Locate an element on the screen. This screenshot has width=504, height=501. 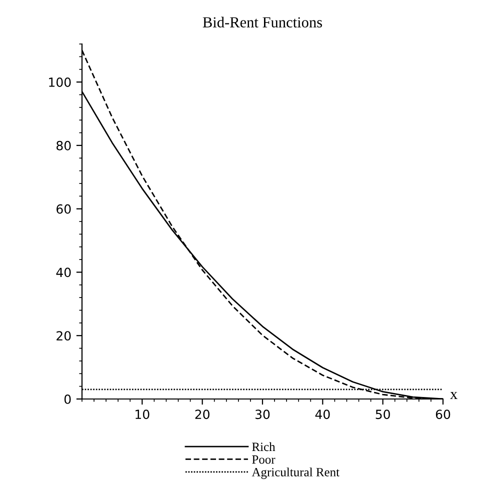
x-tick-label: 20 is located at coordinates (202, 415).